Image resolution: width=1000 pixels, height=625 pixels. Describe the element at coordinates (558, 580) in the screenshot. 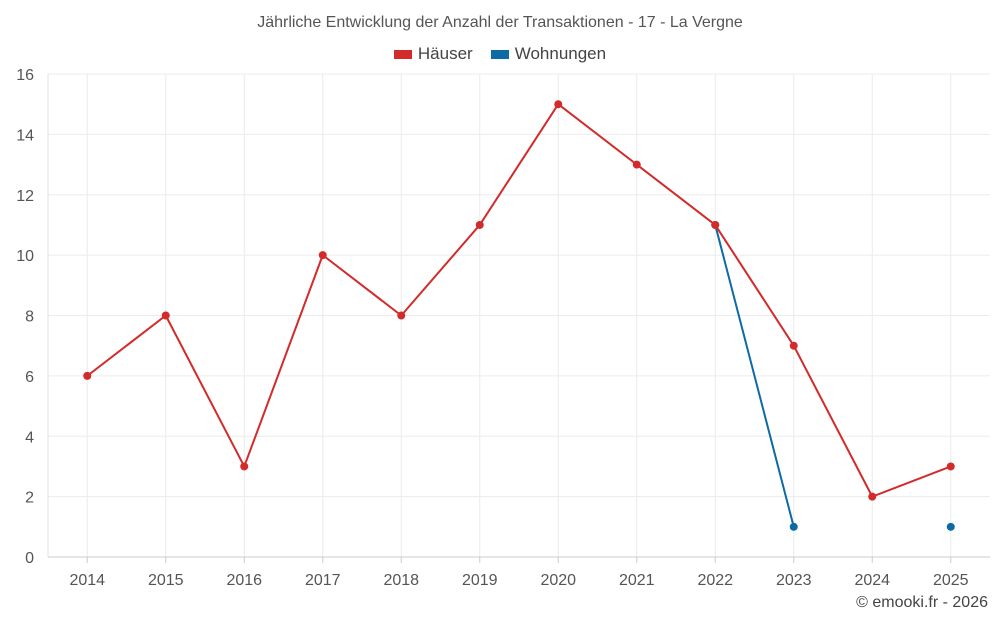

I see `x-tick-label-2020: 2020` at that location.